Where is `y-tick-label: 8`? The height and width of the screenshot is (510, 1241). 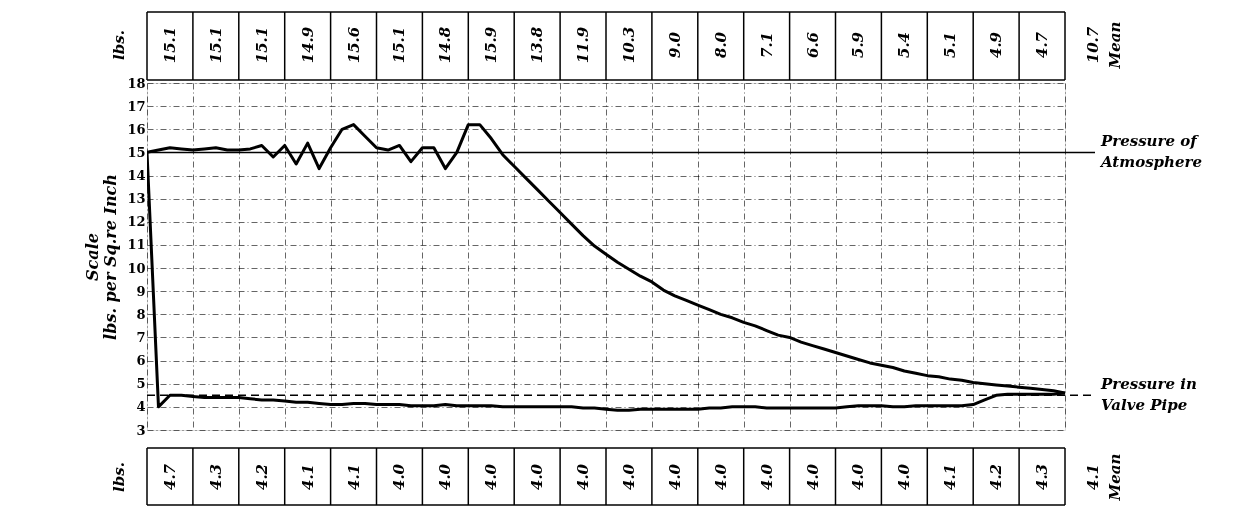 y-tick-label: 8 is located at coordinates (141, 314).